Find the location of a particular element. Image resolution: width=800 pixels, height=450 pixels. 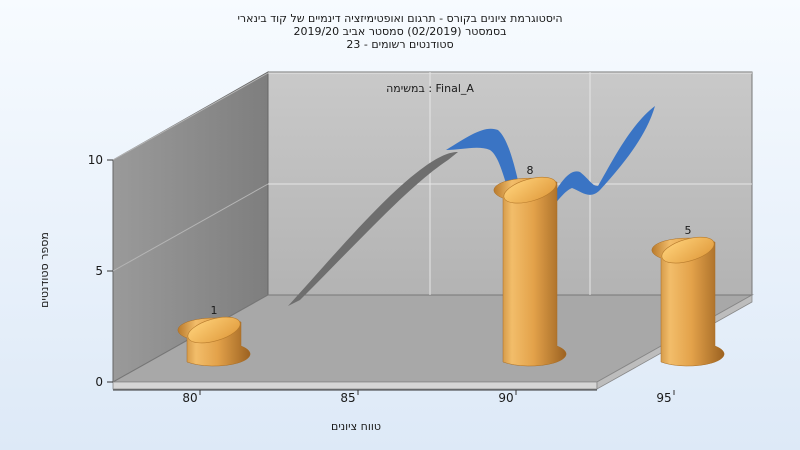

bar-value-label: 8 is located at coordinates (530, 170).